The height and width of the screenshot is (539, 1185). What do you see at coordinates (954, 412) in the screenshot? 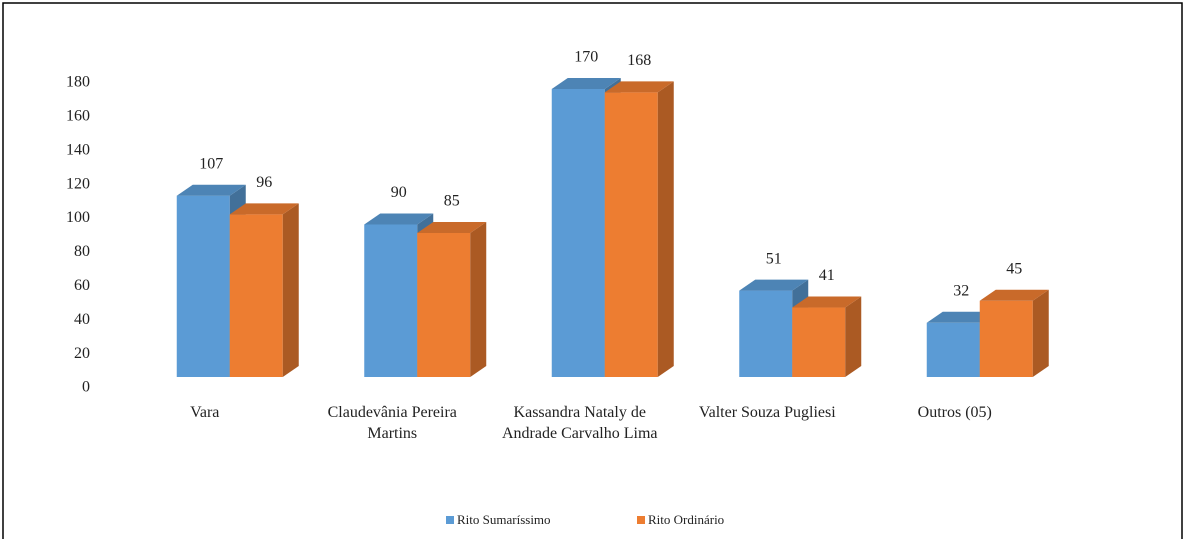
I see `x-tick-label: Outros (05)` at bounding box center [954, 412].